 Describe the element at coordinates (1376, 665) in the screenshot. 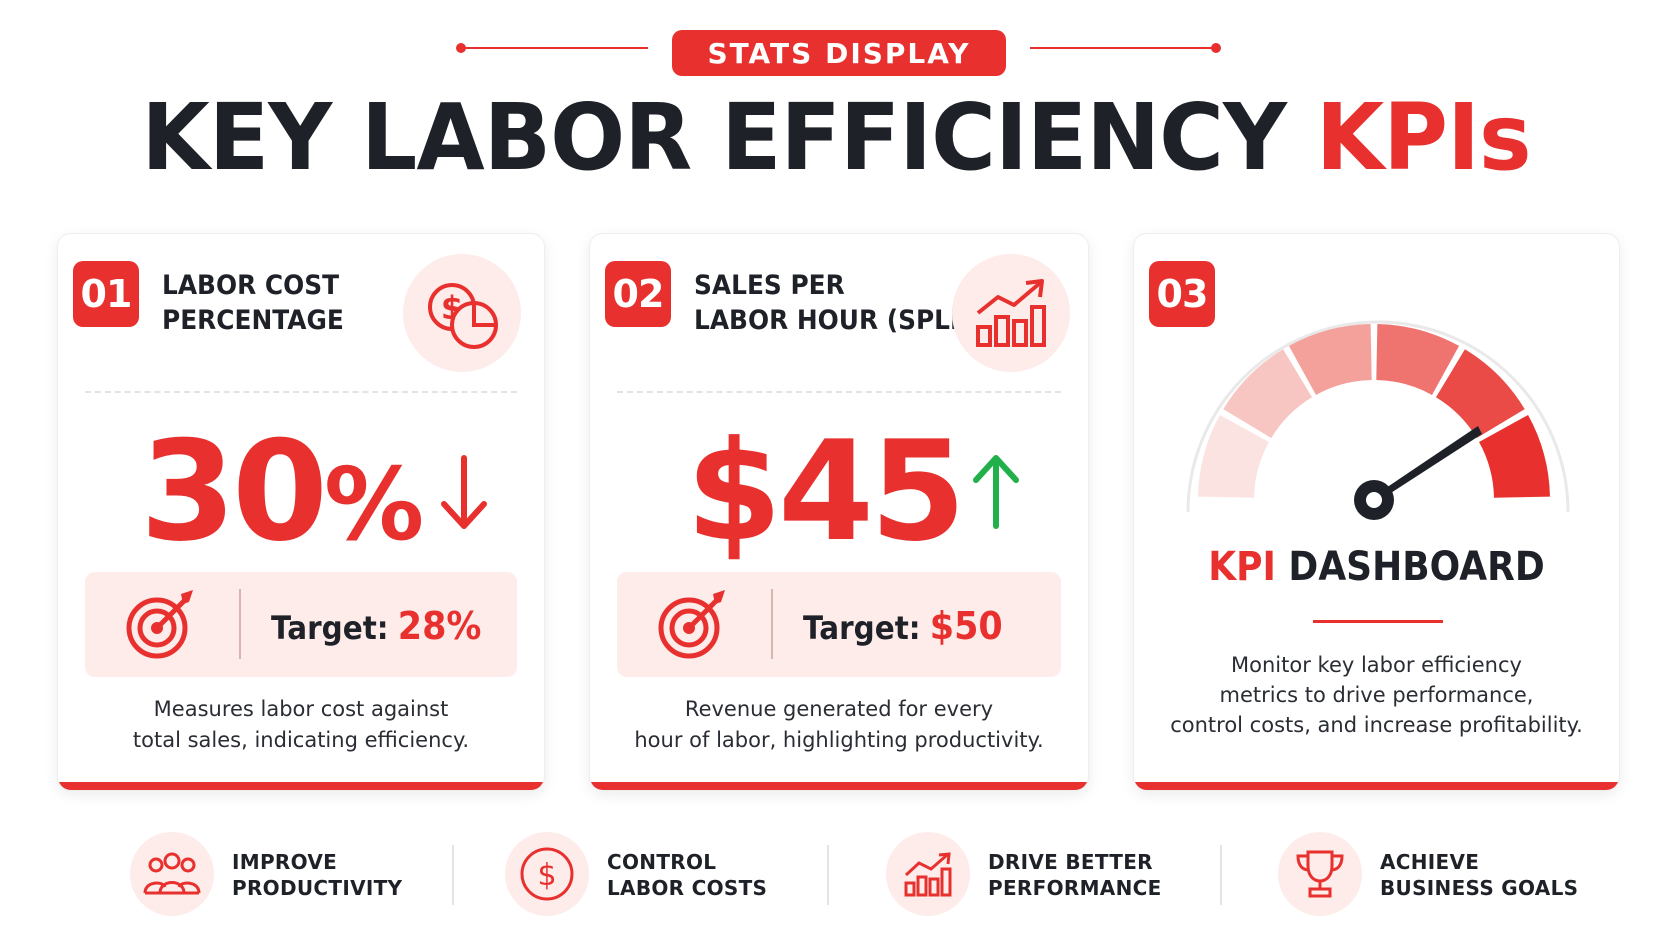

I see `card-description-line1: Monitor key labor efficiency` at that location.